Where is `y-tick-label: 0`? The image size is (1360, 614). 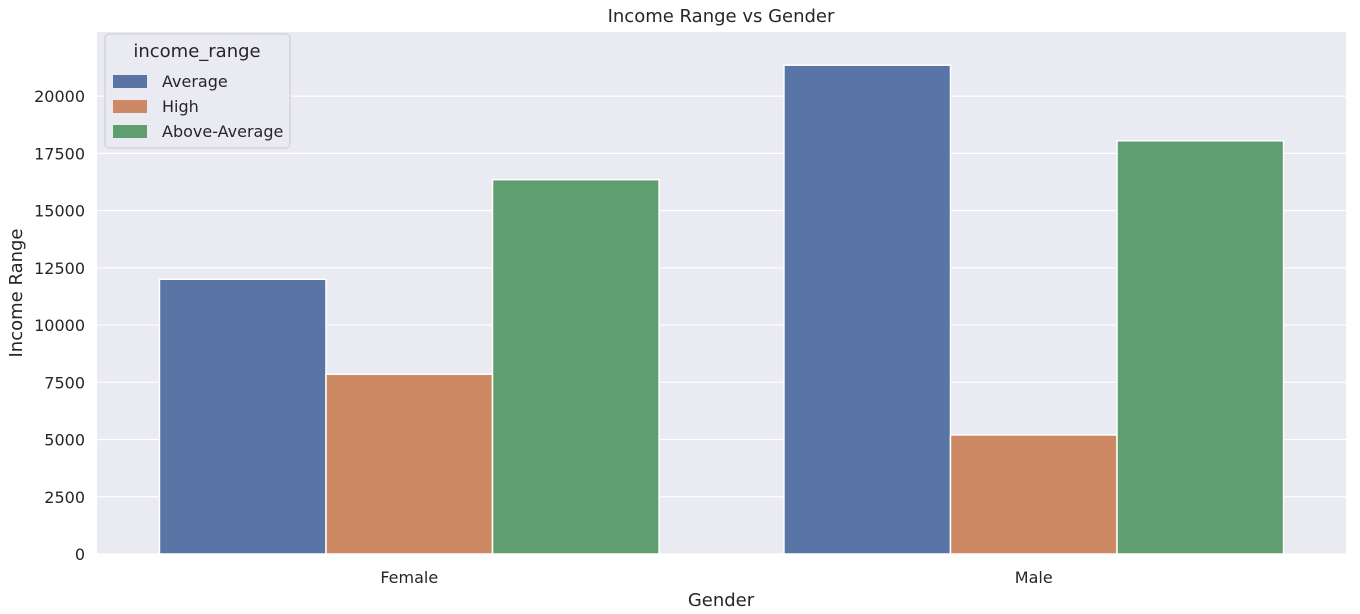 y-tick-label: 0 is located at coordinates (80, 554).